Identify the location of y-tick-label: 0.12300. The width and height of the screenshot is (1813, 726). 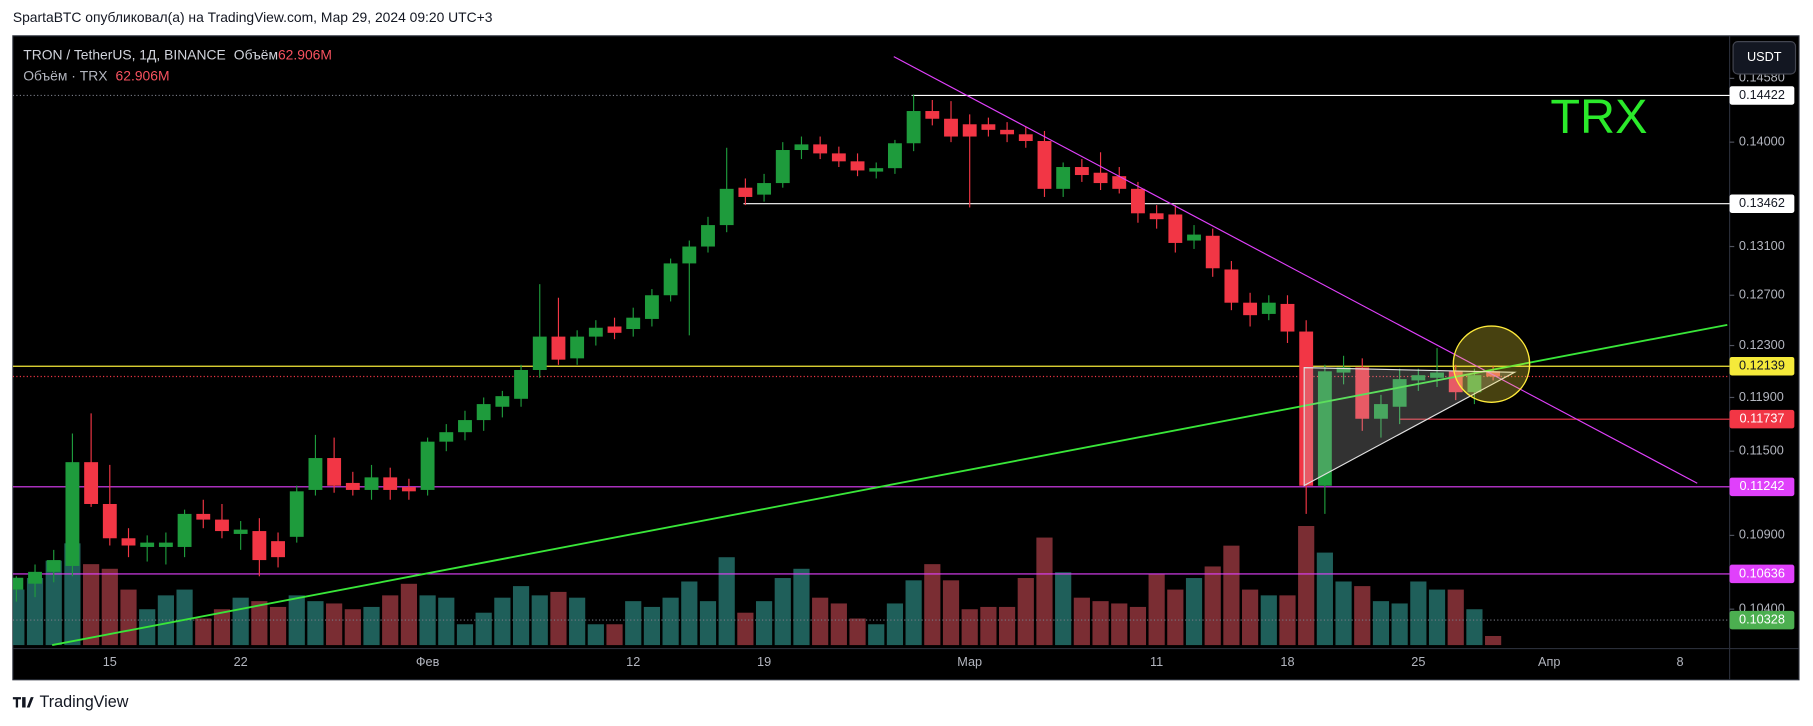
(1762, 344).